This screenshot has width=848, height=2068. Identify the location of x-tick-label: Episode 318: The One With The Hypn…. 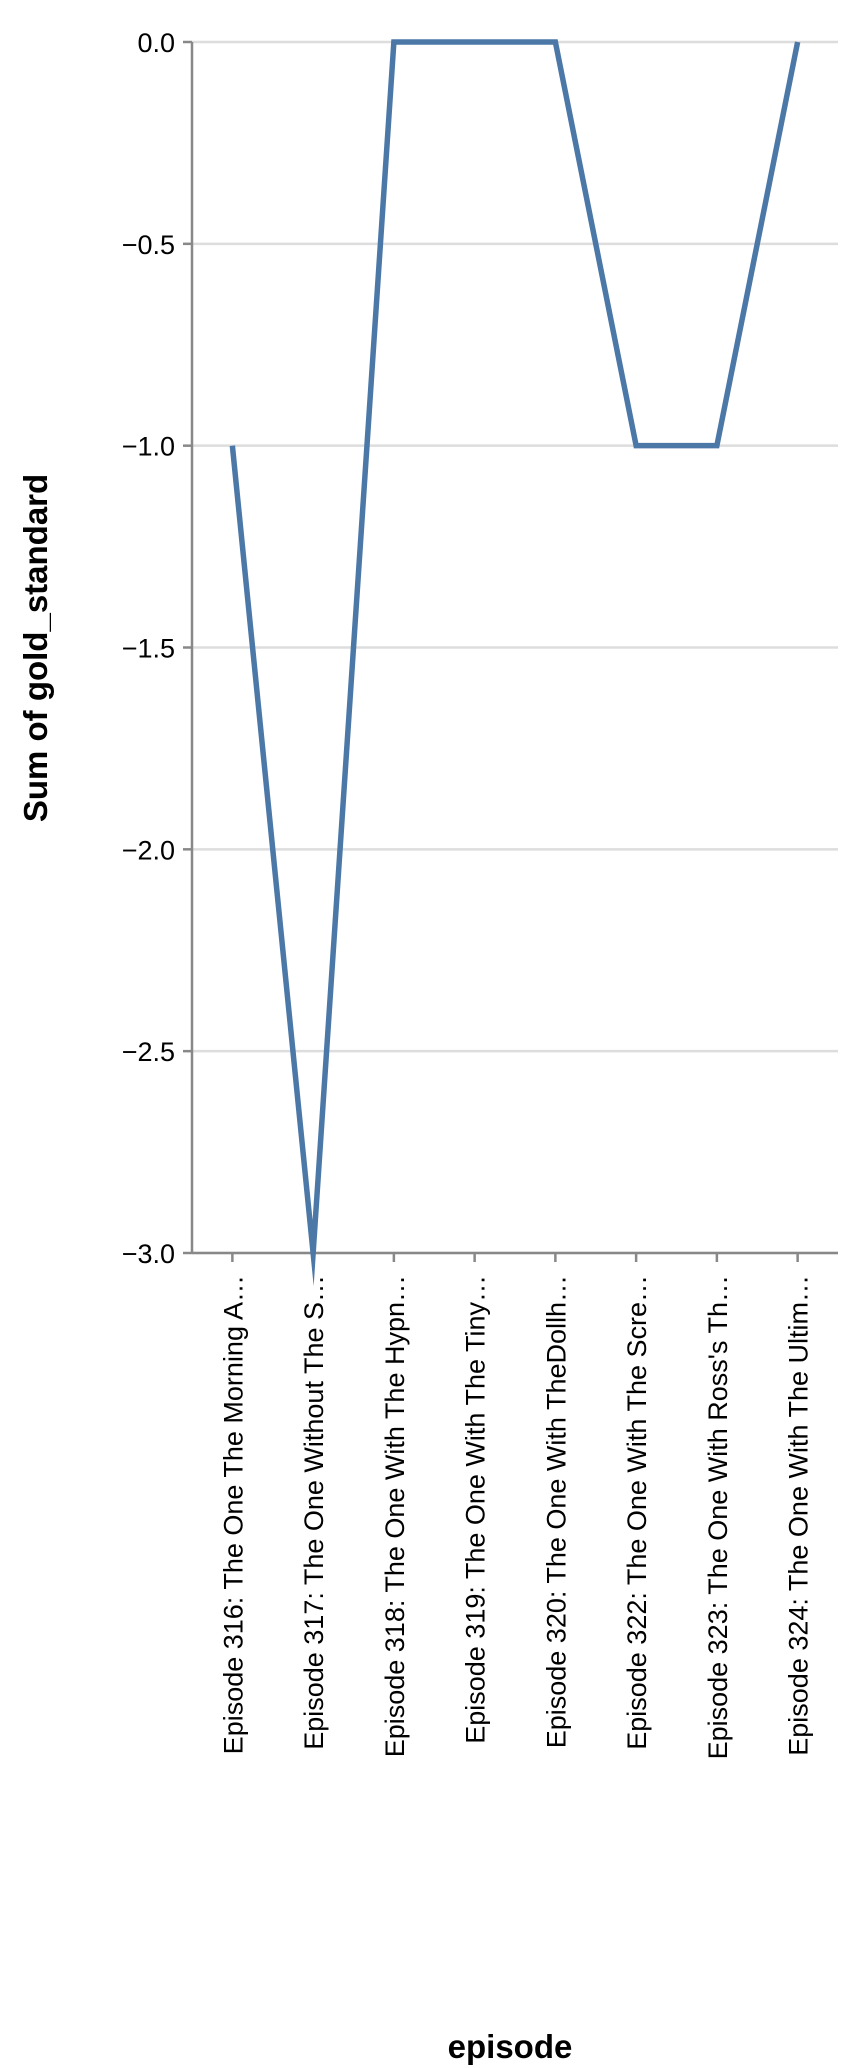
(395, 1516).